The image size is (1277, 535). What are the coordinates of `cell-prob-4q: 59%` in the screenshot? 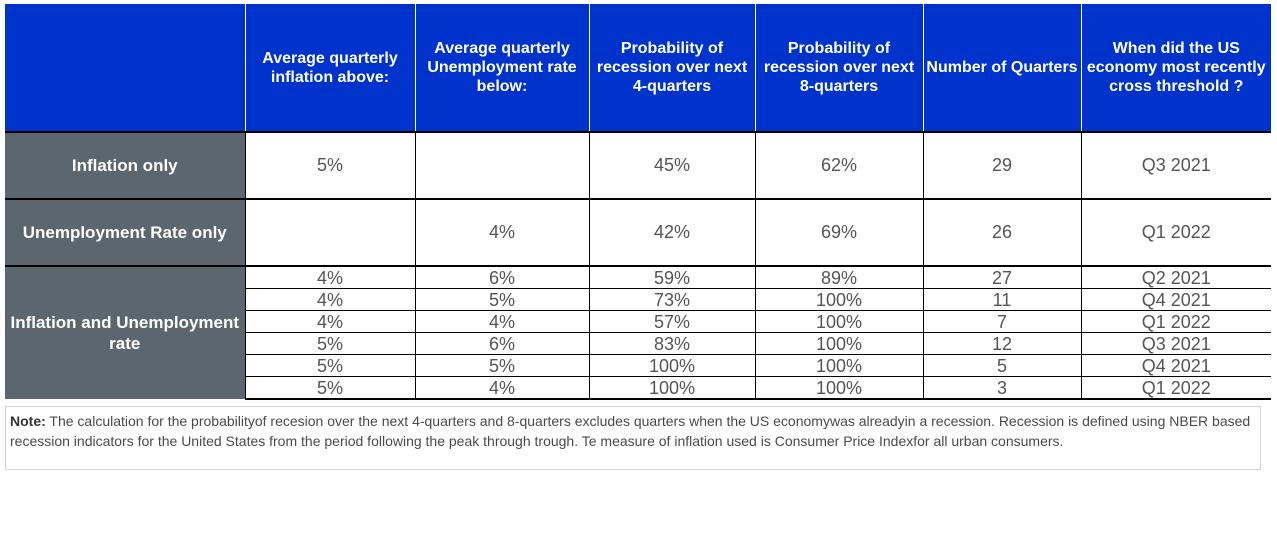 It's located at (671, 277).